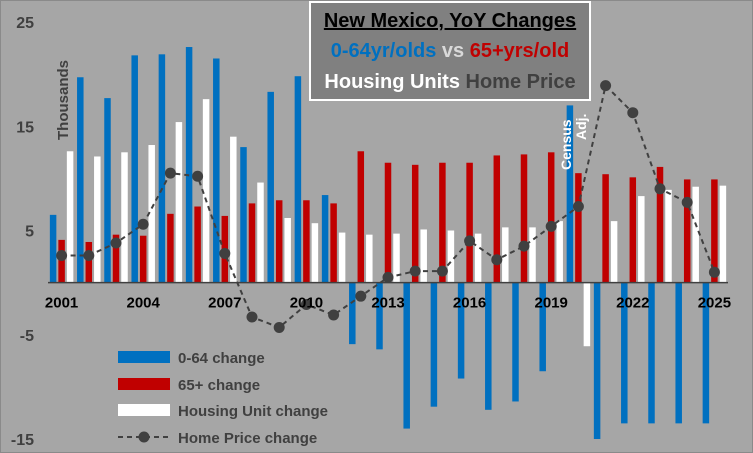 This screenshot has height=453, width=753. Describe the element at coordinates (219, 385) in the screenshot. I see `legend-label-age-65-plus: 65+ change` at that location.